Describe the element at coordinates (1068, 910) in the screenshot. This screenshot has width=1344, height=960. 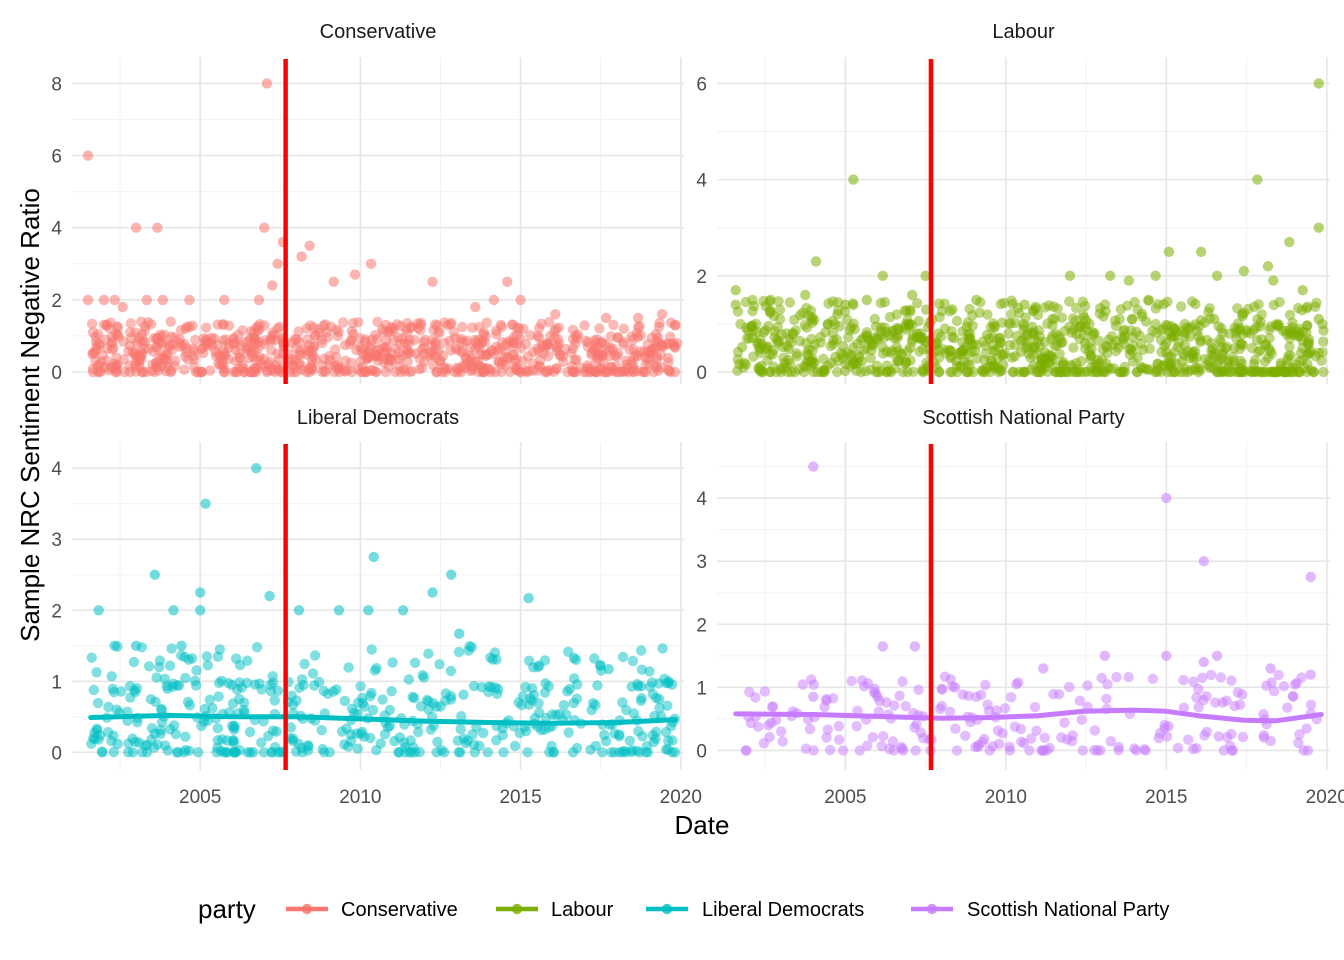
I see `legend-label: Scottish National Party` at that location.